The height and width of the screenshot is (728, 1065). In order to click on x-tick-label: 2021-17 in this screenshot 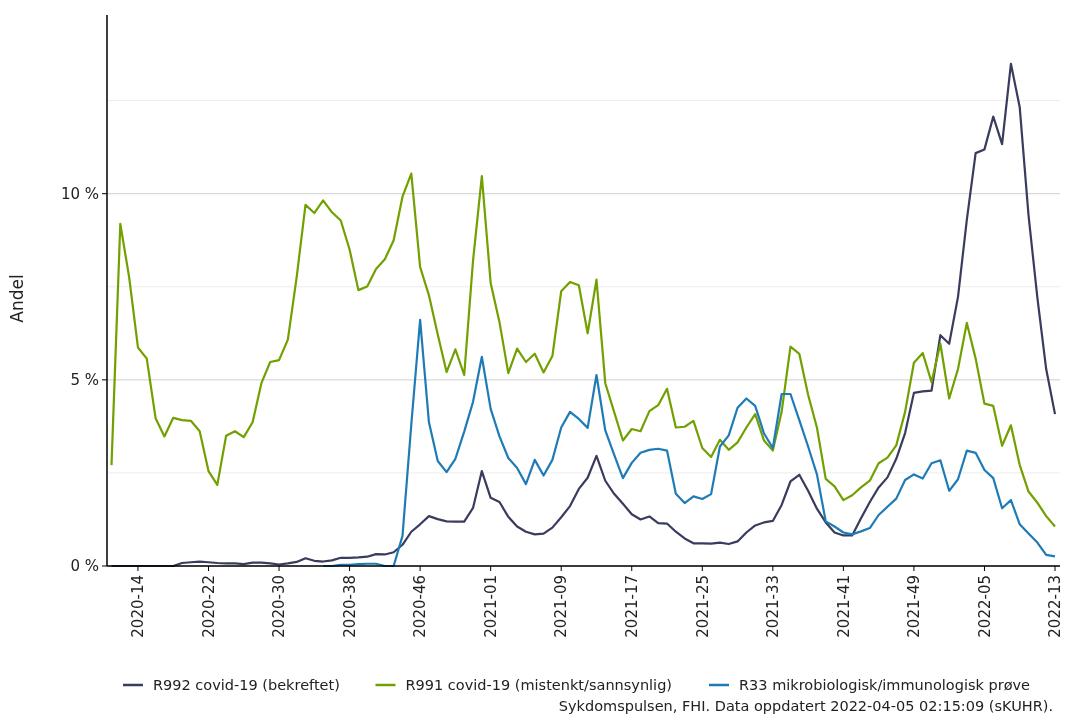, I will do `click(632, 606)`.